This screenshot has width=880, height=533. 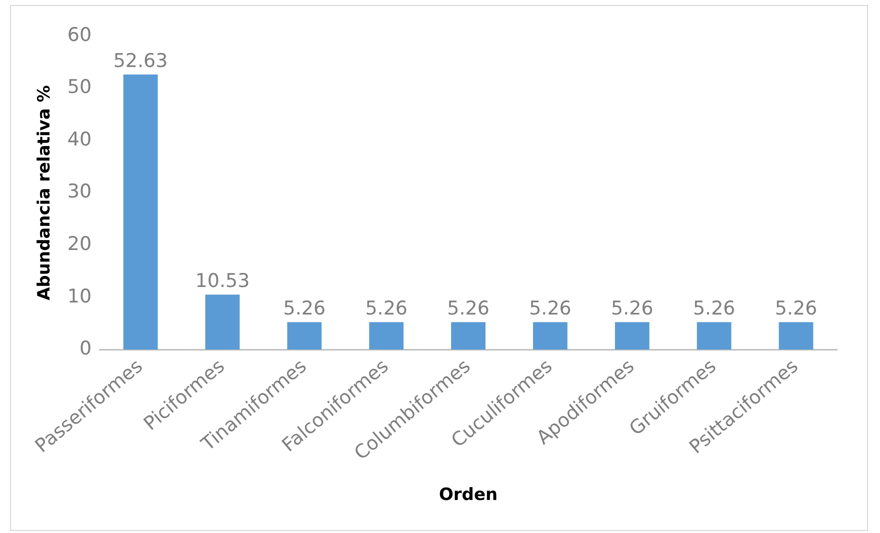 I want to click on y-tick-label: 60, so click(x=79, y=35).